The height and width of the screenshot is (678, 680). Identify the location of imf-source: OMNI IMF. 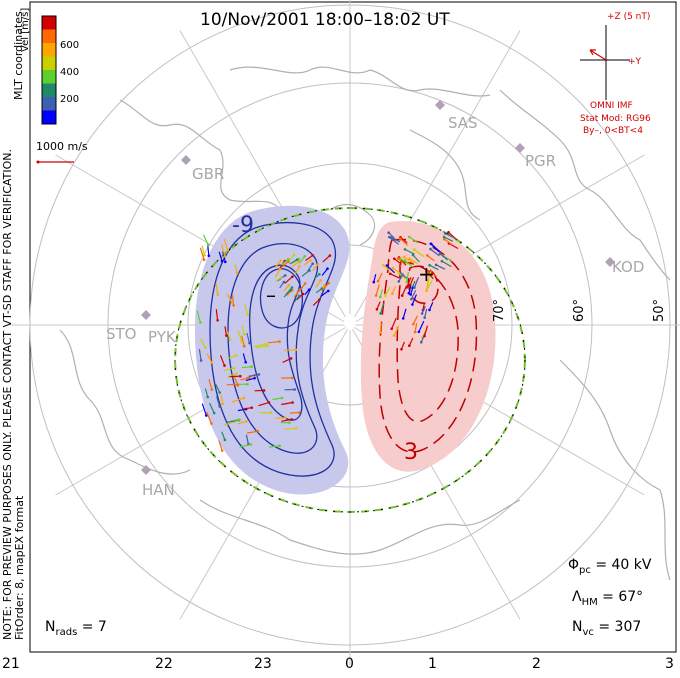
(611, 106).